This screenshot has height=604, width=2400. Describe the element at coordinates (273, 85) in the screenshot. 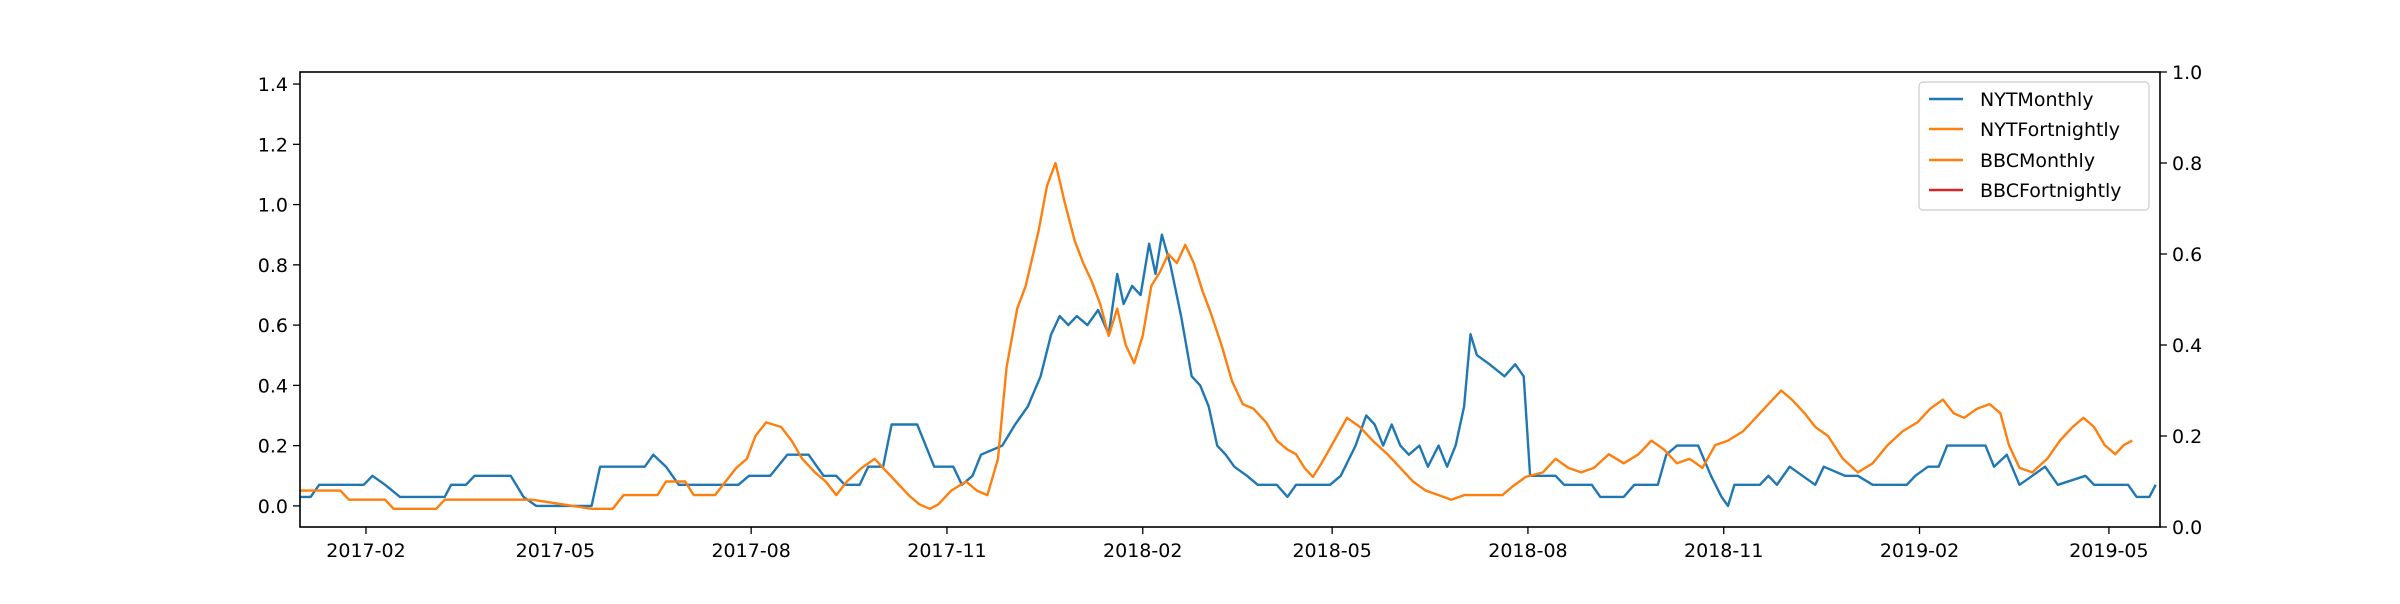

I see `y-left-tick-label: 1.4` at that location.